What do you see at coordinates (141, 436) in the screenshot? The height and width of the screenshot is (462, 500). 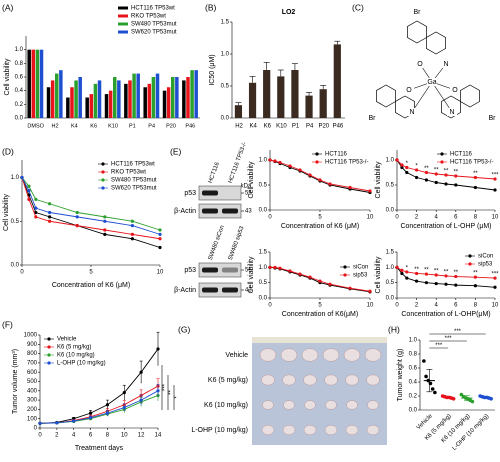 I see `x-tick-label: 12` at bounding box center [141, 436].